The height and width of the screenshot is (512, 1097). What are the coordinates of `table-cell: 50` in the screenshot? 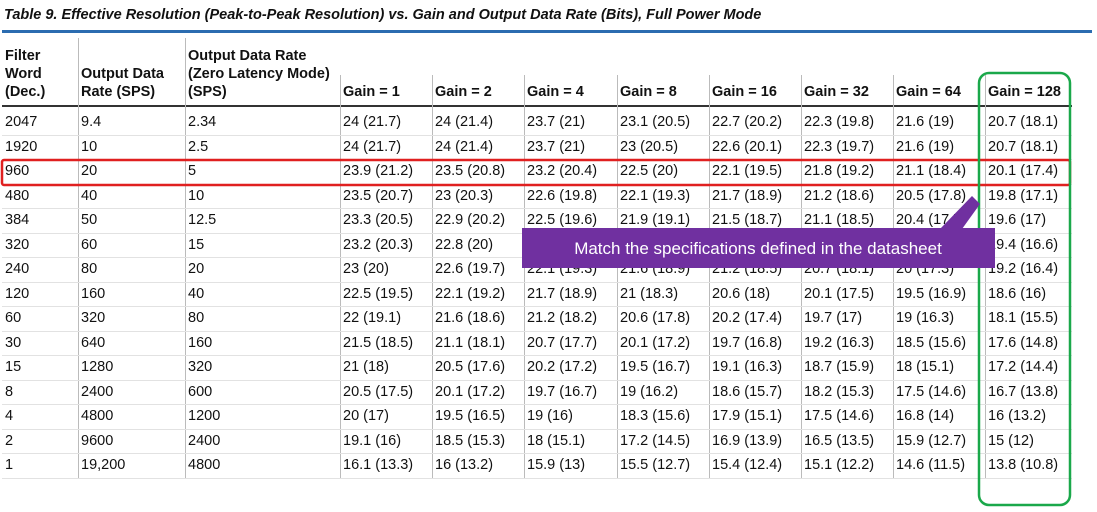 It's located at (89, 220).